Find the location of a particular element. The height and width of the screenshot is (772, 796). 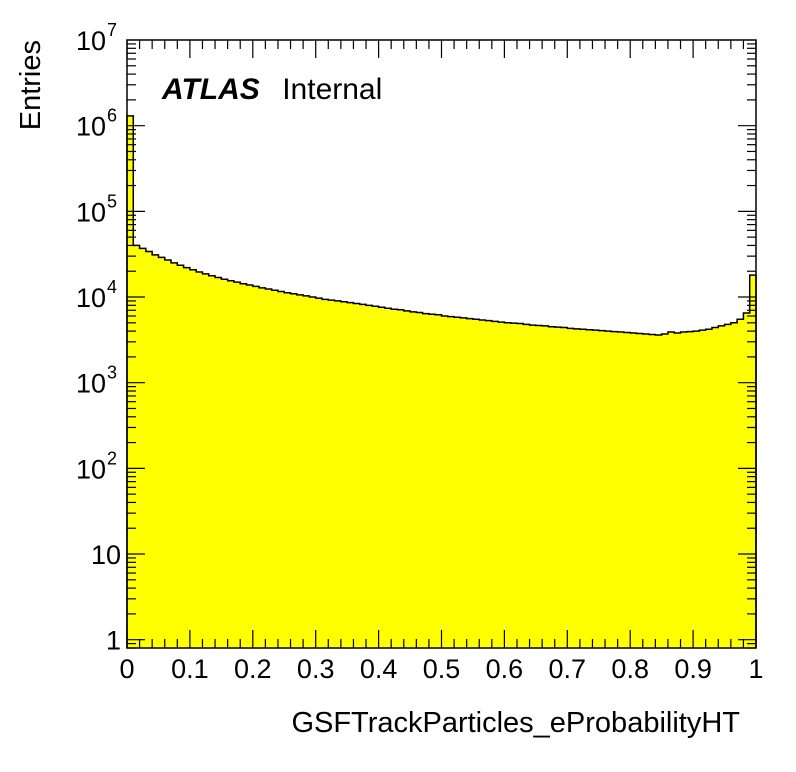

x-axis-title: GSFTrackParticles_eProbabilityHT is located at coordinates (515, 723).